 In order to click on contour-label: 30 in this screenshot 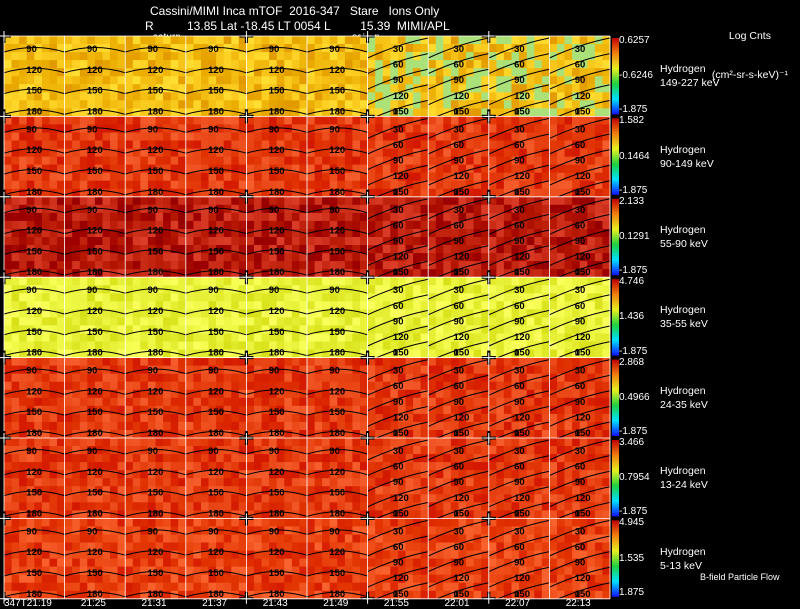, I will do `click(398, 371)`.